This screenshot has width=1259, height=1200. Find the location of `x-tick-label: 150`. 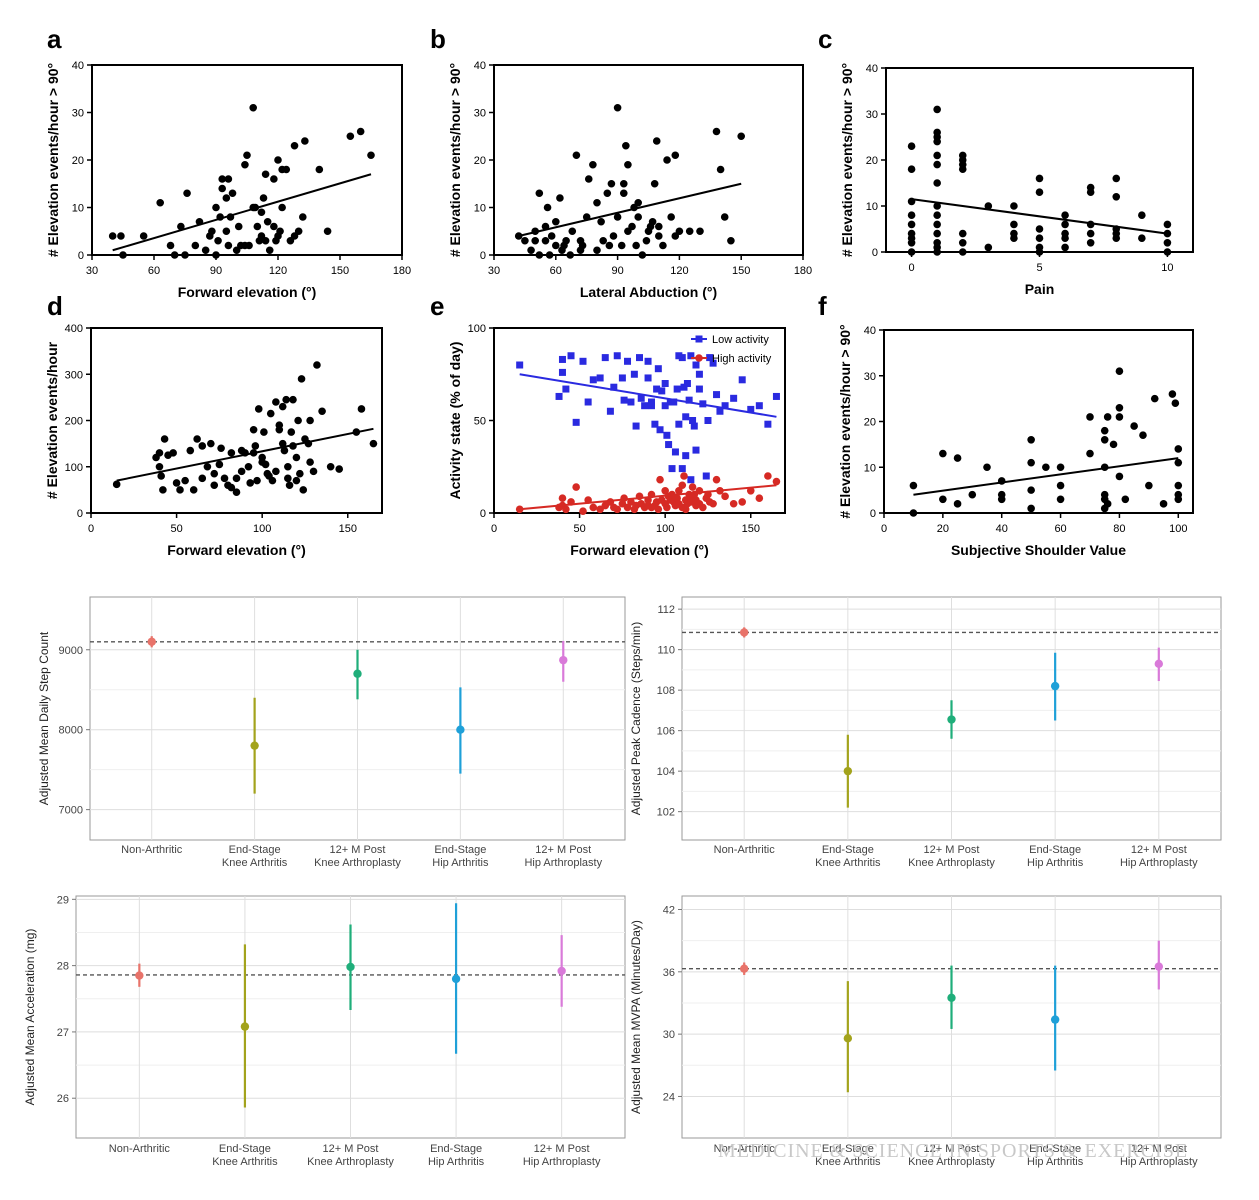

x-tick-label: 150 is located at coordinates (348, 529).